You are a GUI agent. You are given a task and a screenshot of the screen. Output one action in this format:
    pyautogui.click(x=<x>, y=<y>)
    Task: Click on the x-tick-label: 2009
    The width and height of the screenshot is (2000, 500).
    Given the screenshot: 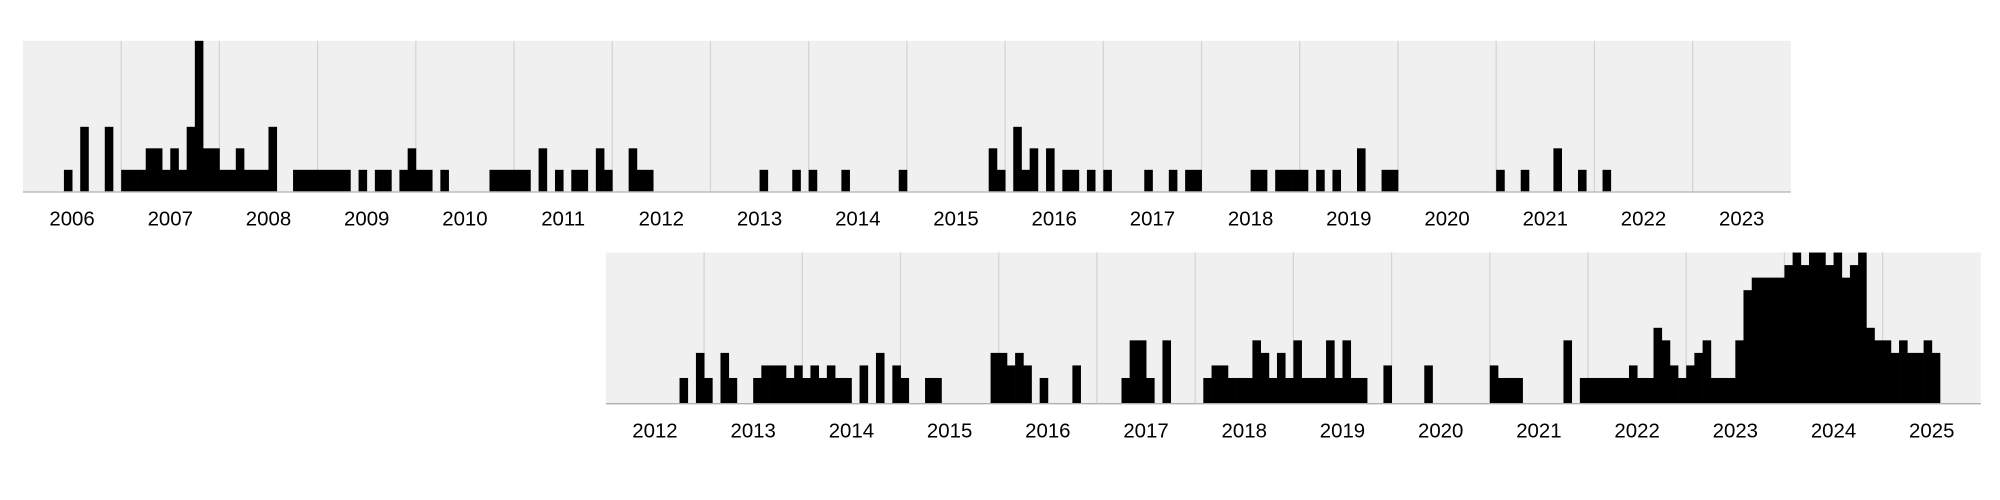 What is the action you would take?
    pyautogui.click(x=366, y=220)
    